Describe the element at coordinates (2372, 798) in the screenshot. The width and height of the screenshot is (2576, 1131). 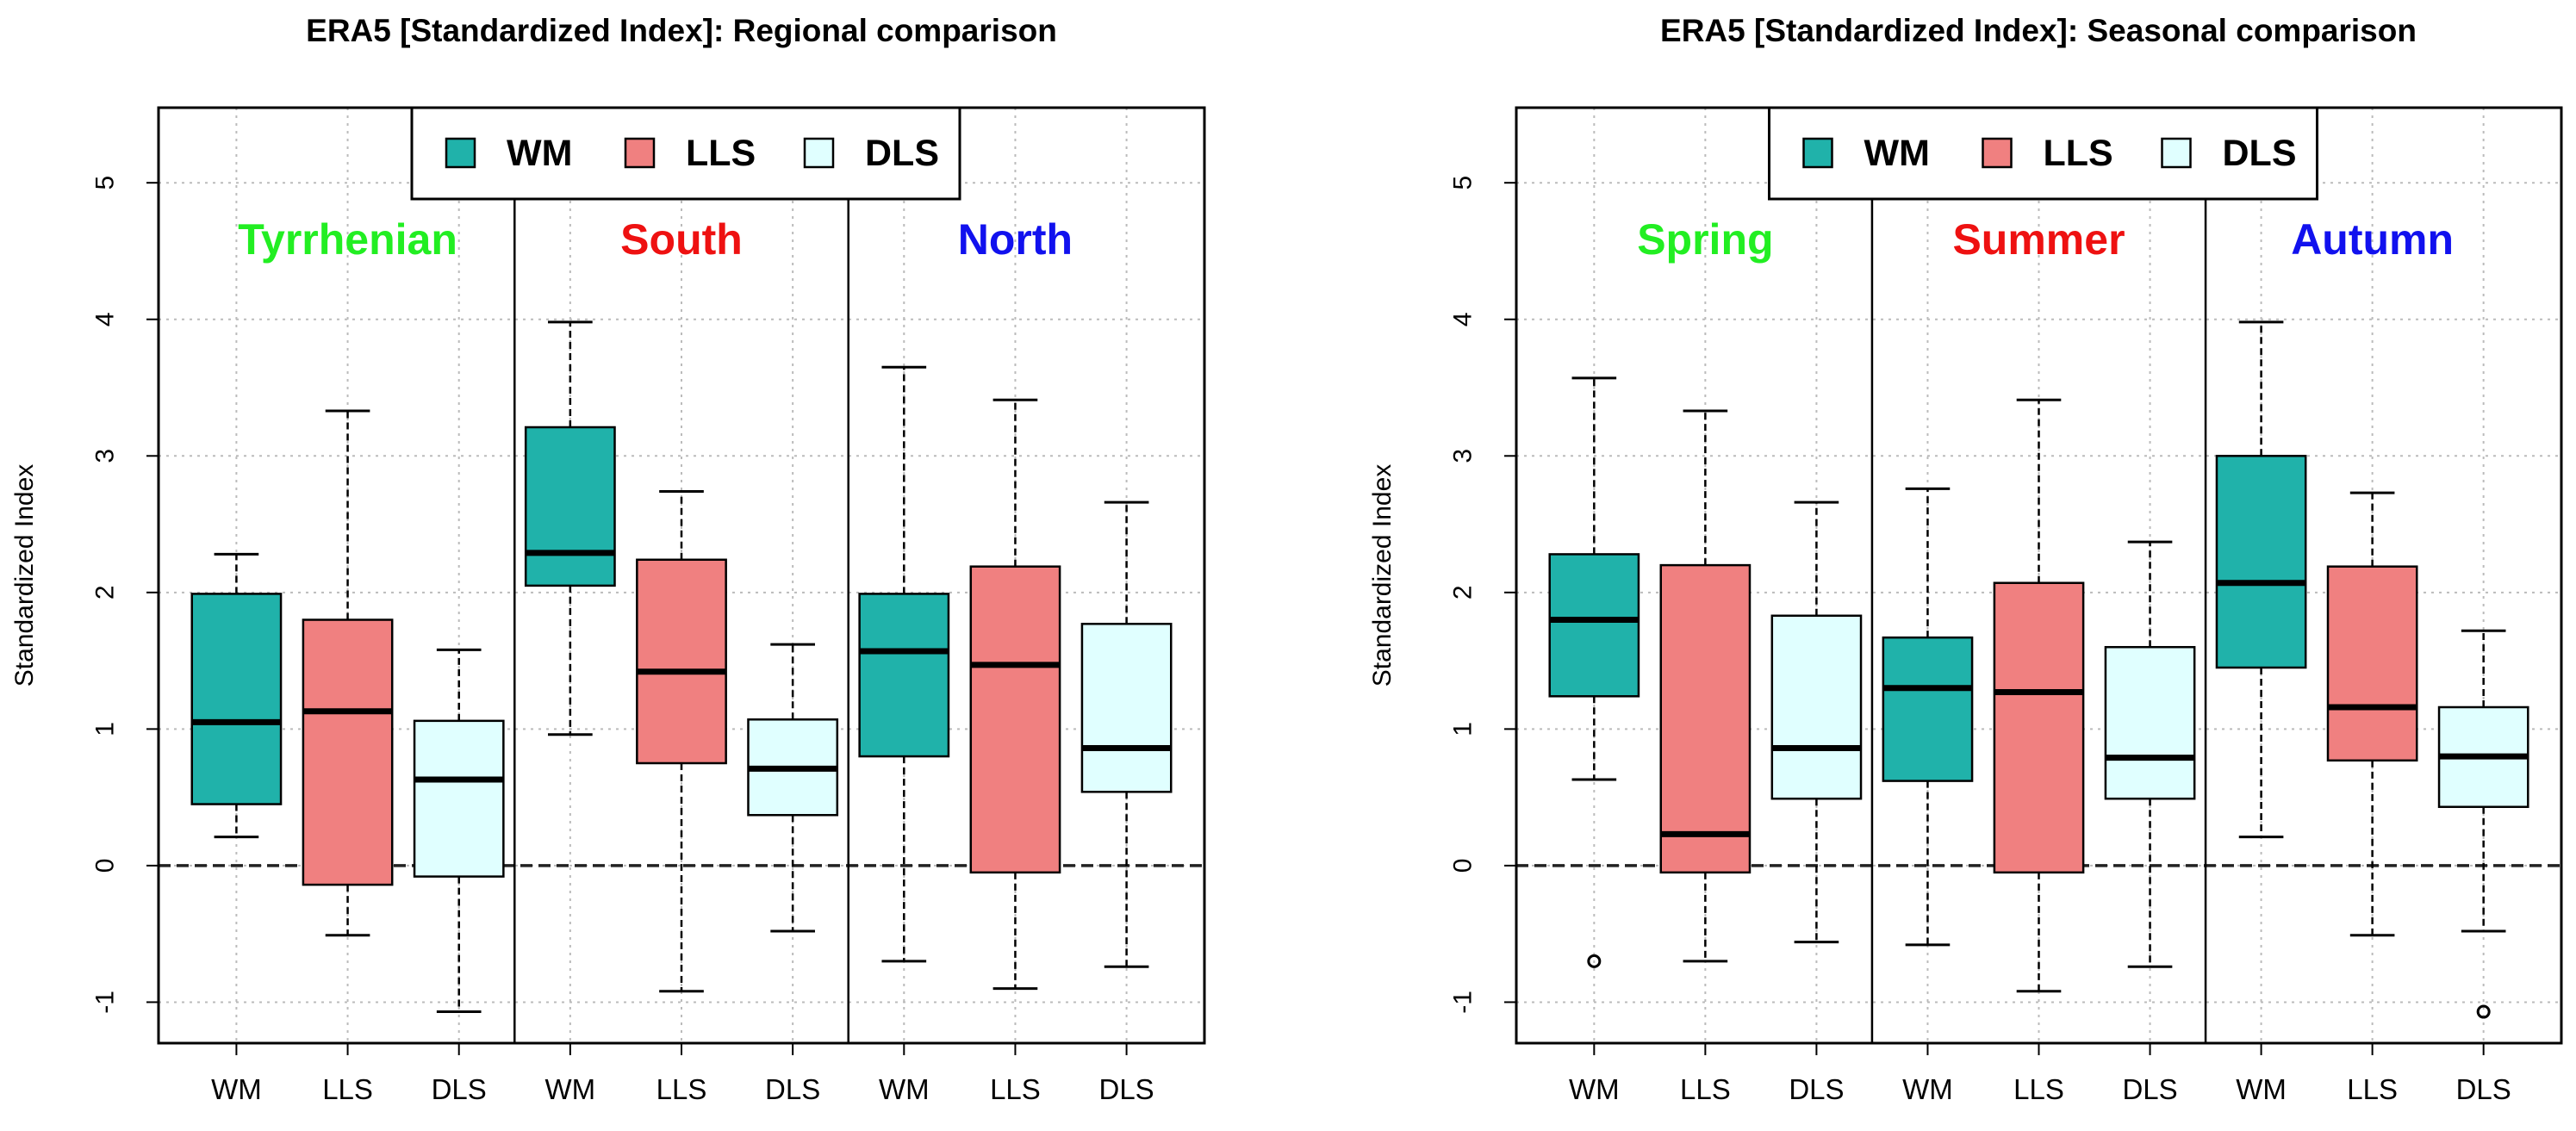
I see `box-autumn-lls: LLS` at that location.